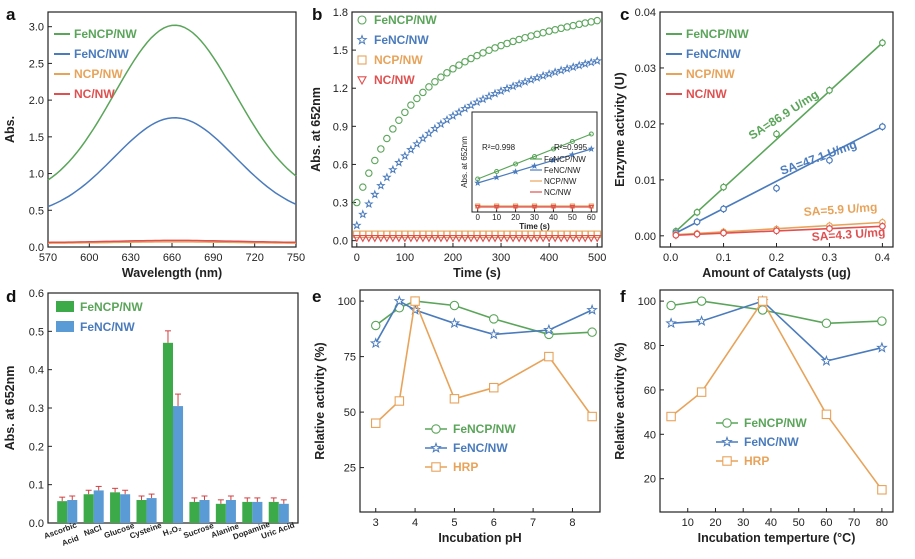  Describe the element at coordinates (645, 237) in the screenshot. I see `c-ytick-label: 0.00` at that location.